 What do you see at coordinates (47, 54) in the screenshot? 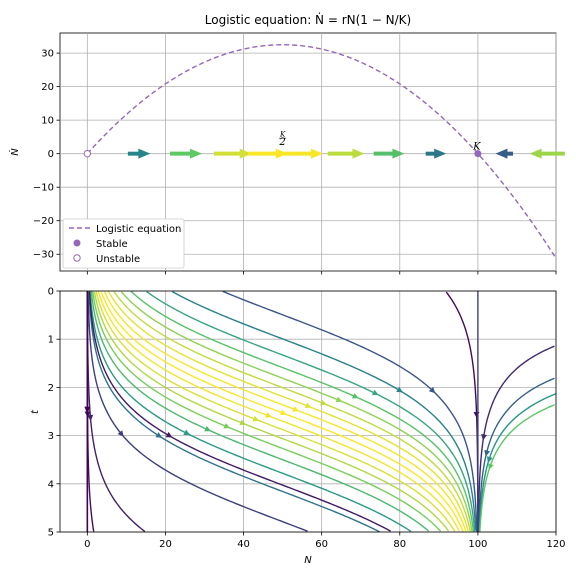
I see `top-ytick-label: 30` at bounding box center [47, 54].